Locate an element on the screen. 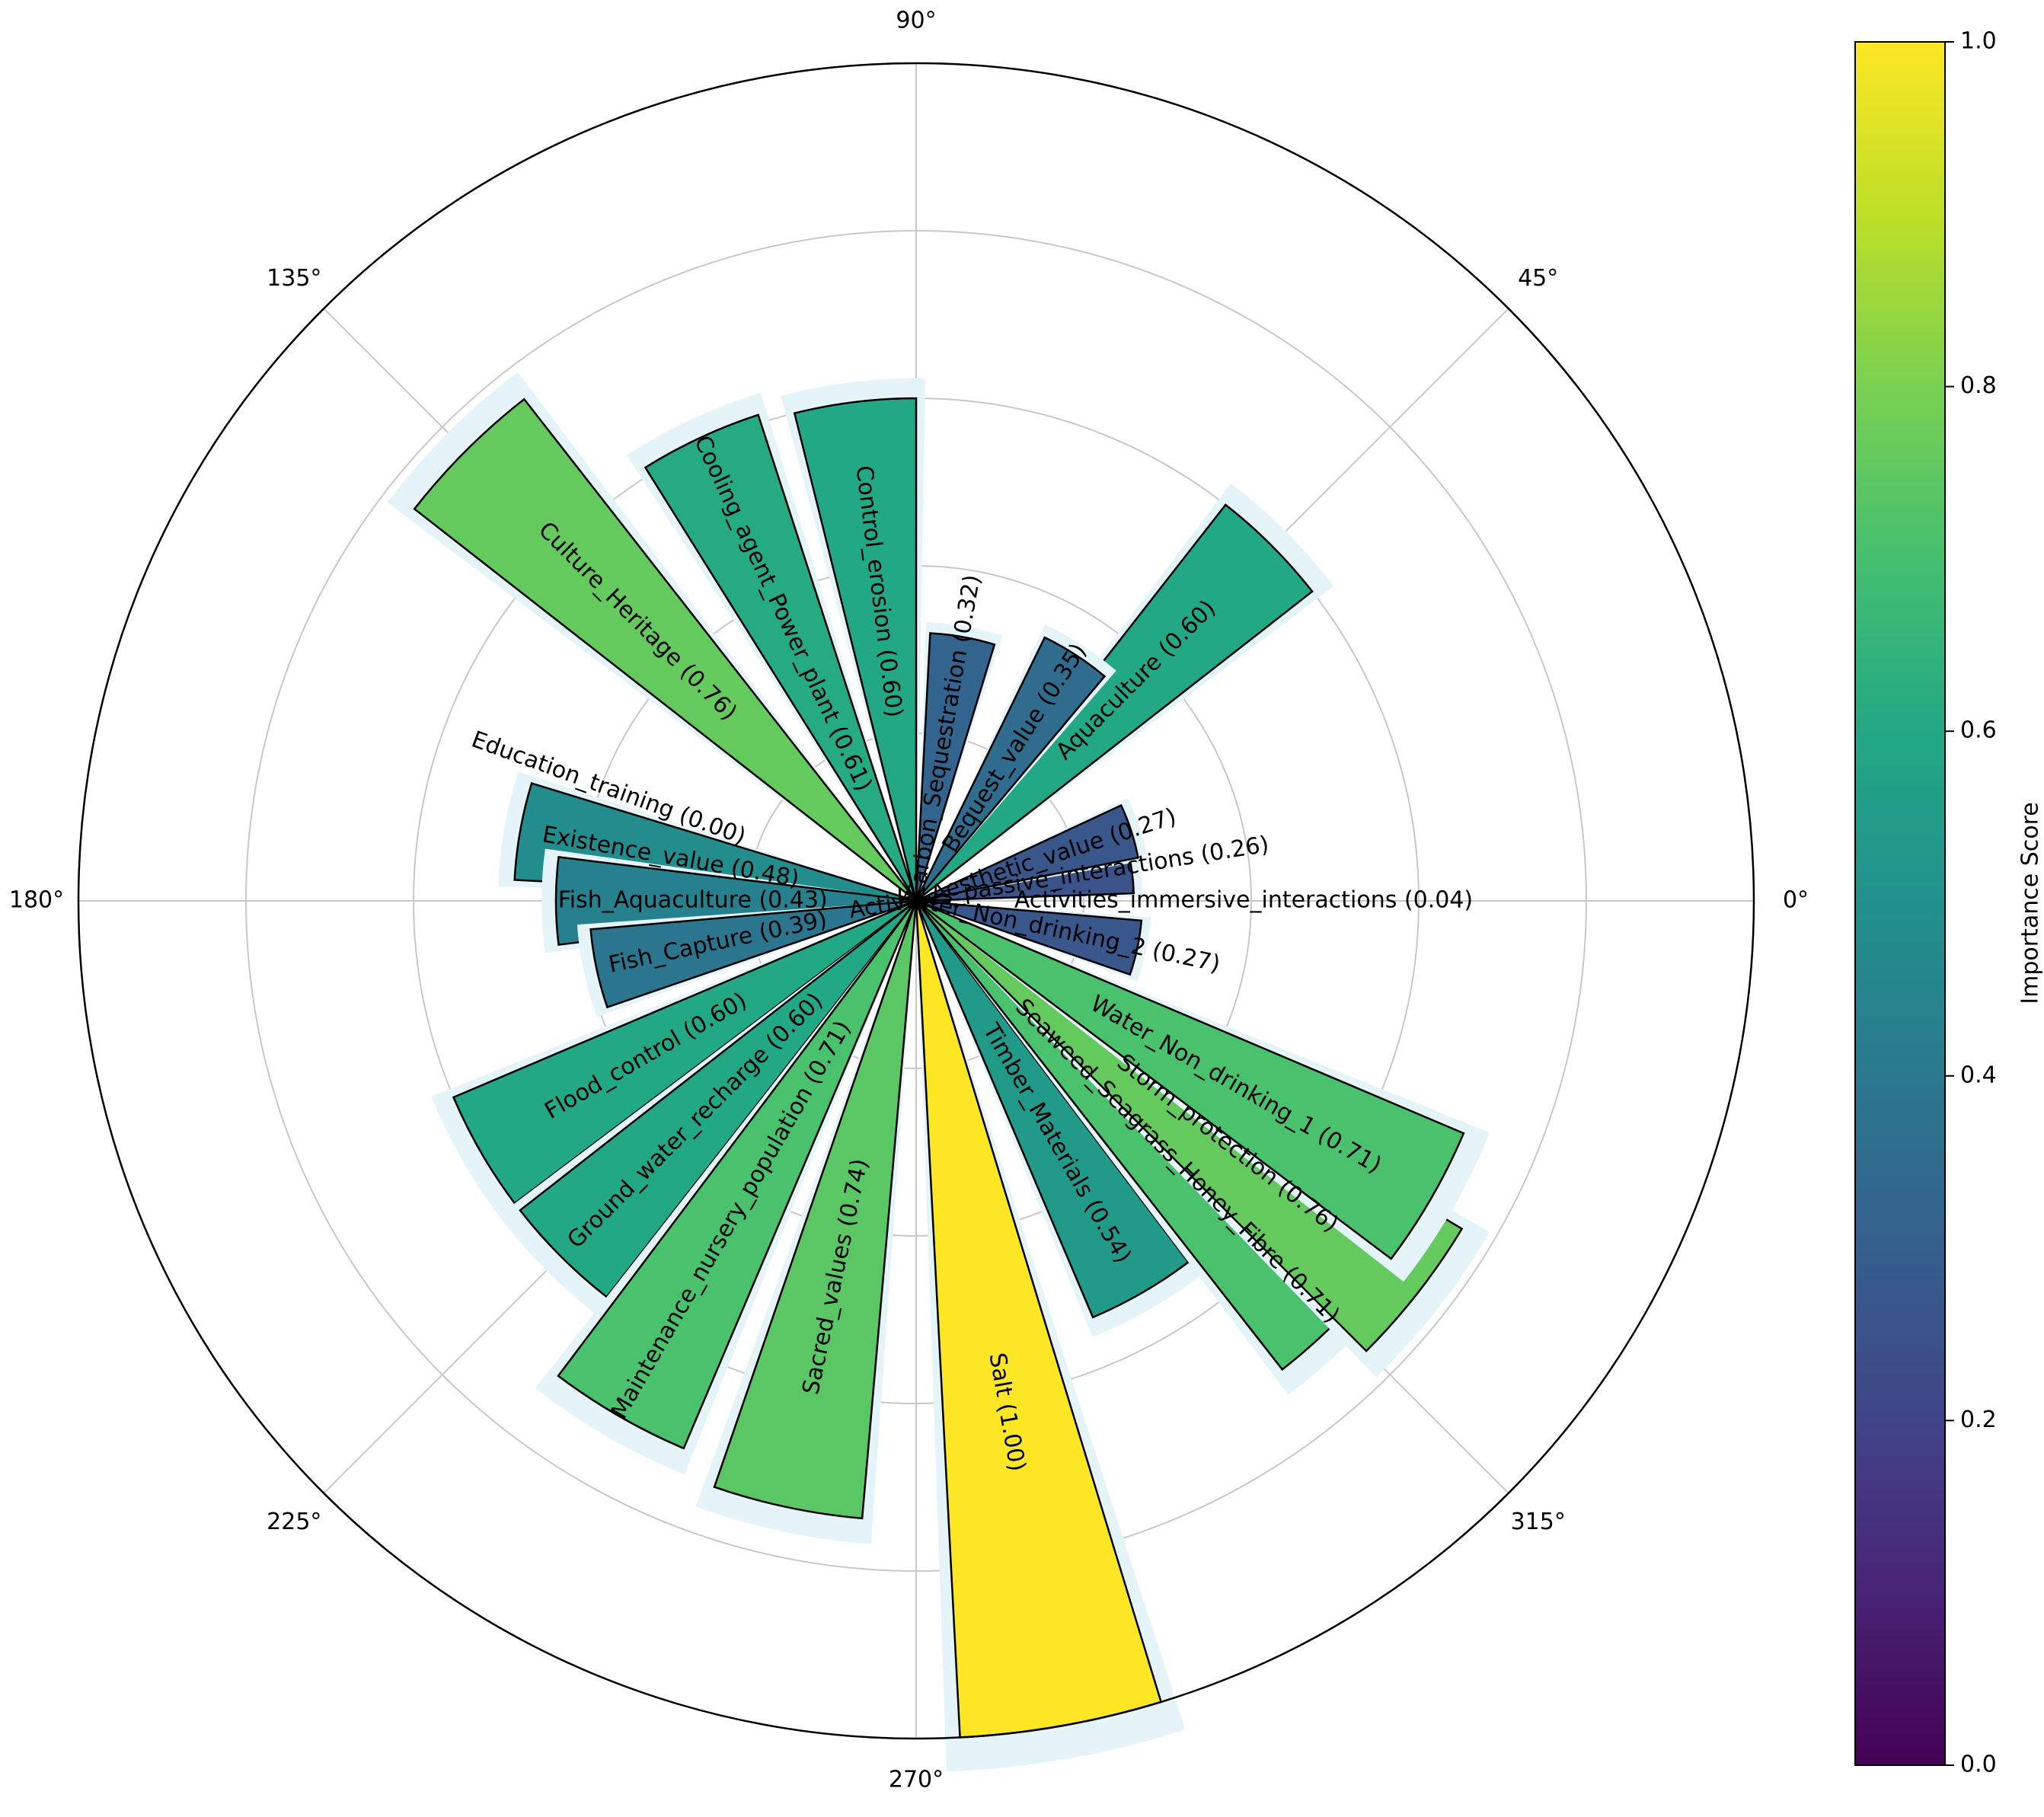 The width and height of the screenshot is (2044, 1817). angle-tick: 180° is located at coordinates (36, 900).